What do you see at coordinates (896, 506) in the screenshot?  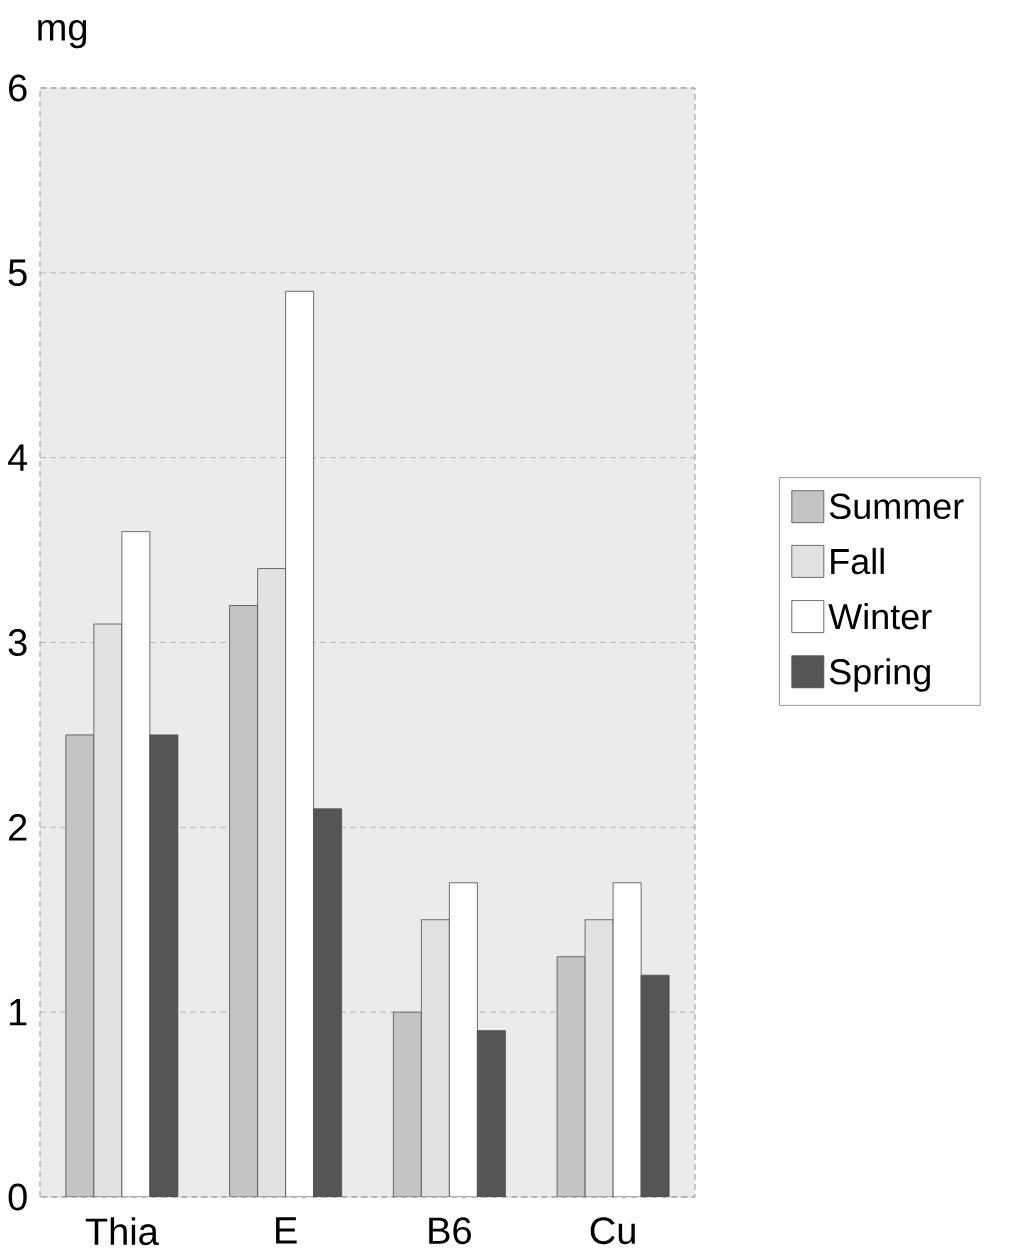 I see `legend-label: Summer` at bounding box center [896, 506].